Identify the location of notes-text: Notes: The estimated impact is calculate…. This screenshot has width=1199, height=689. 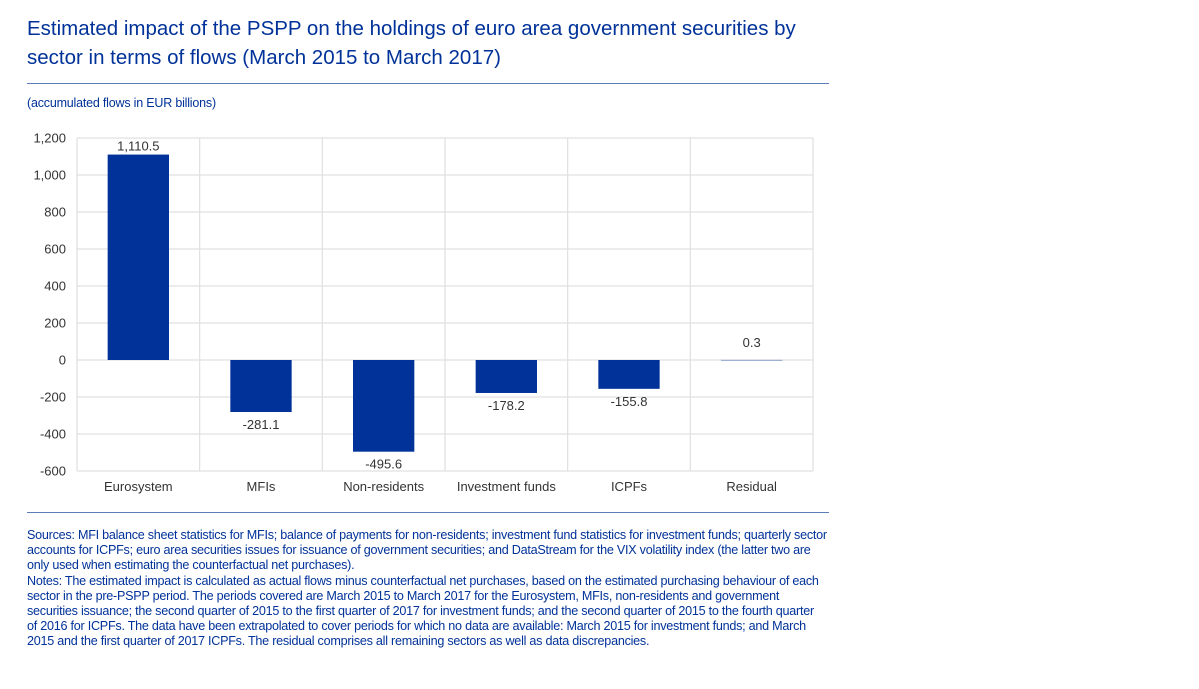
(423, 611).